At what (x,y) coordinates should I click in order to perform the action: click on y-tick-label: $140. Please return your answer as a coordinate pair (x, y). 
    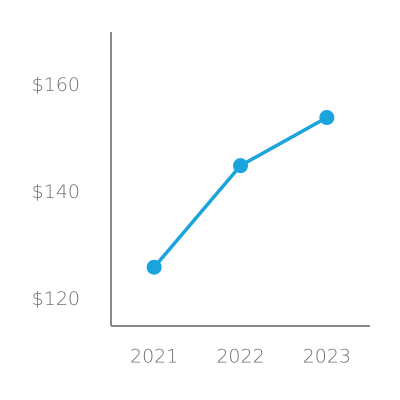
    Looking at the image, I should click on (56, 192).